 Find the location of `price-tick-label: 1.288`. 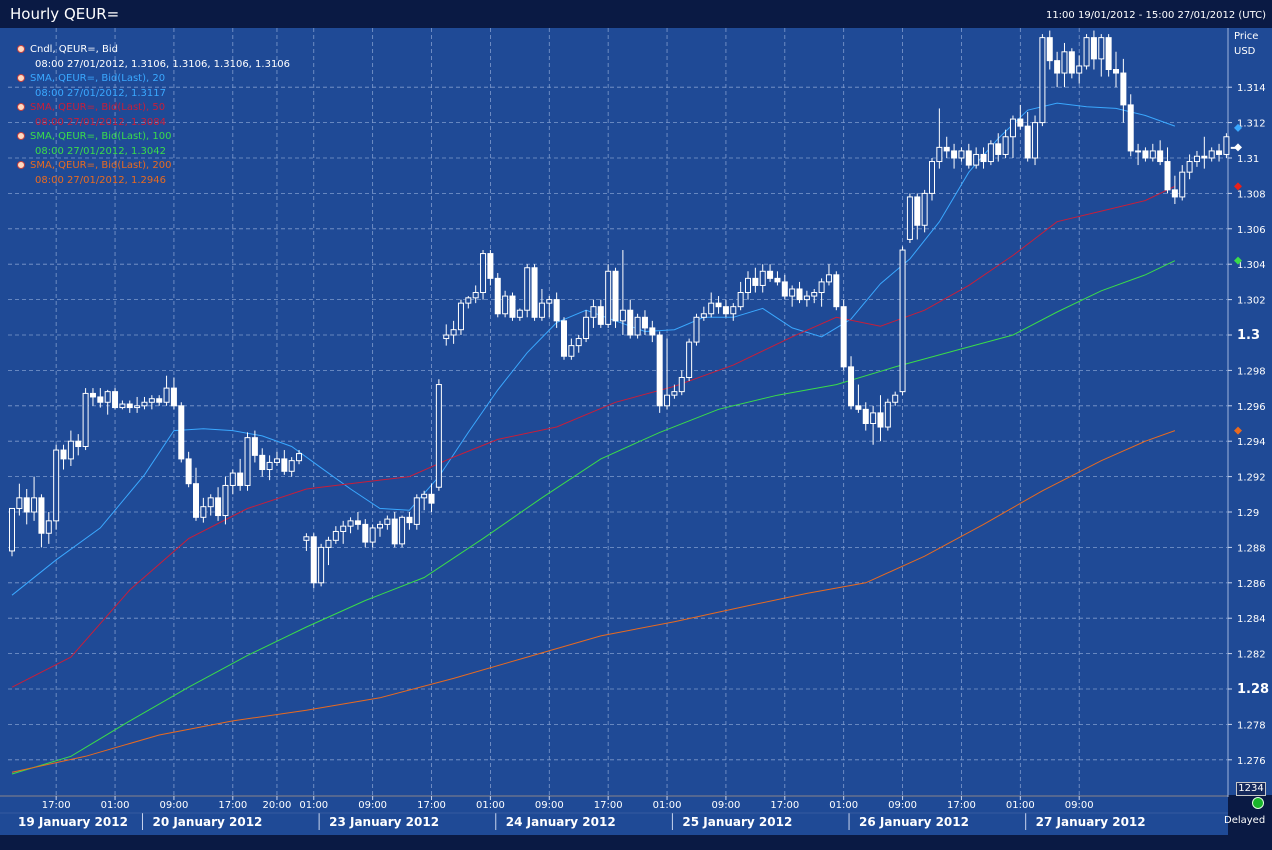

price-tick-label: 1.288 is located at coordinates (1251, 548).